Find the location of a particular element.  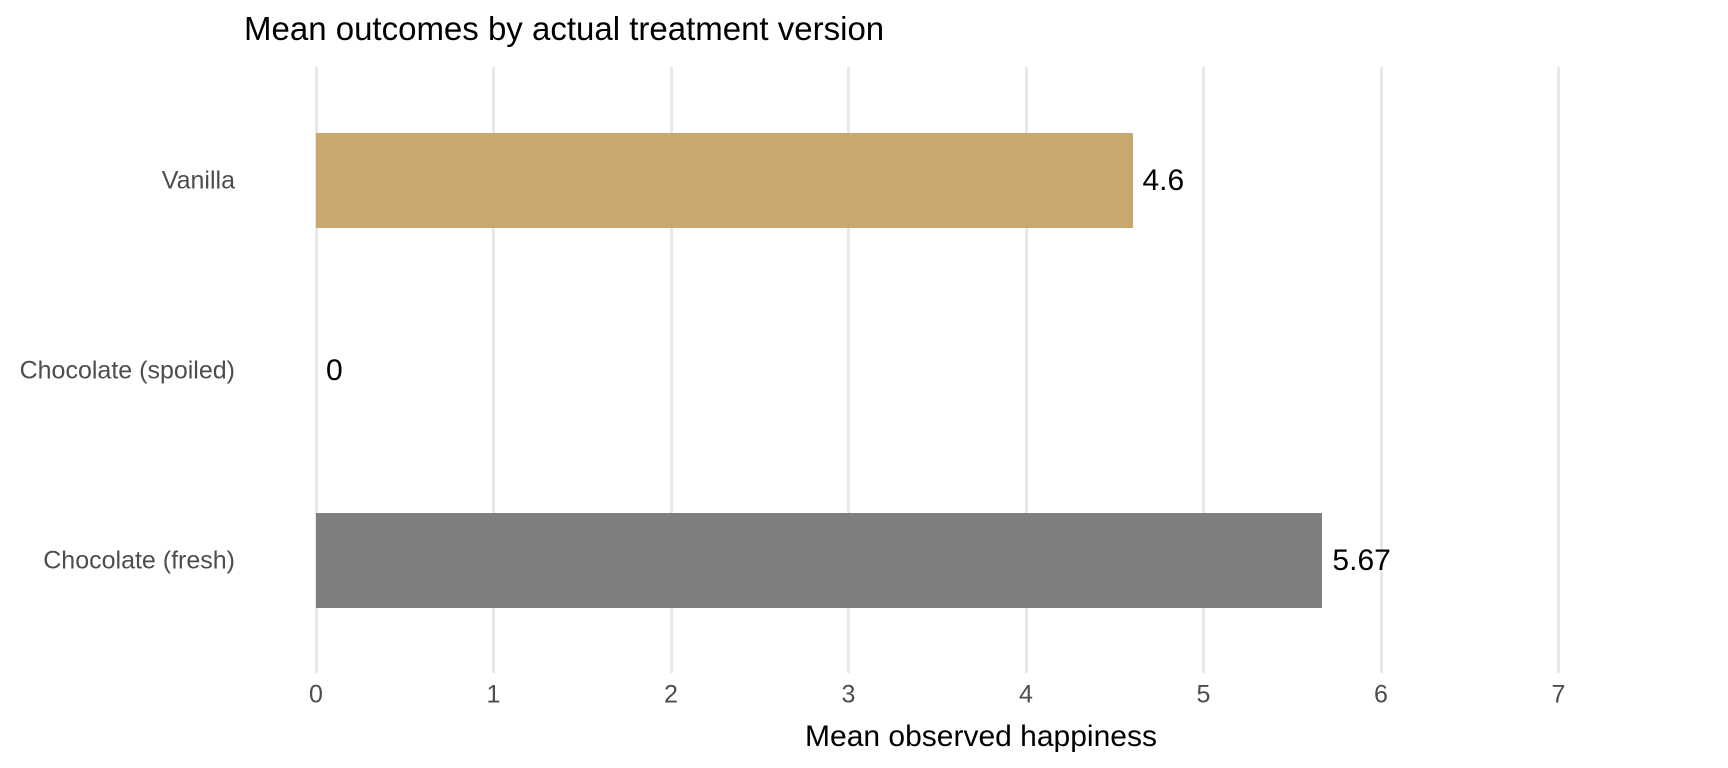

x-tick-label-1: 1 is located at coordinates (493, 694).